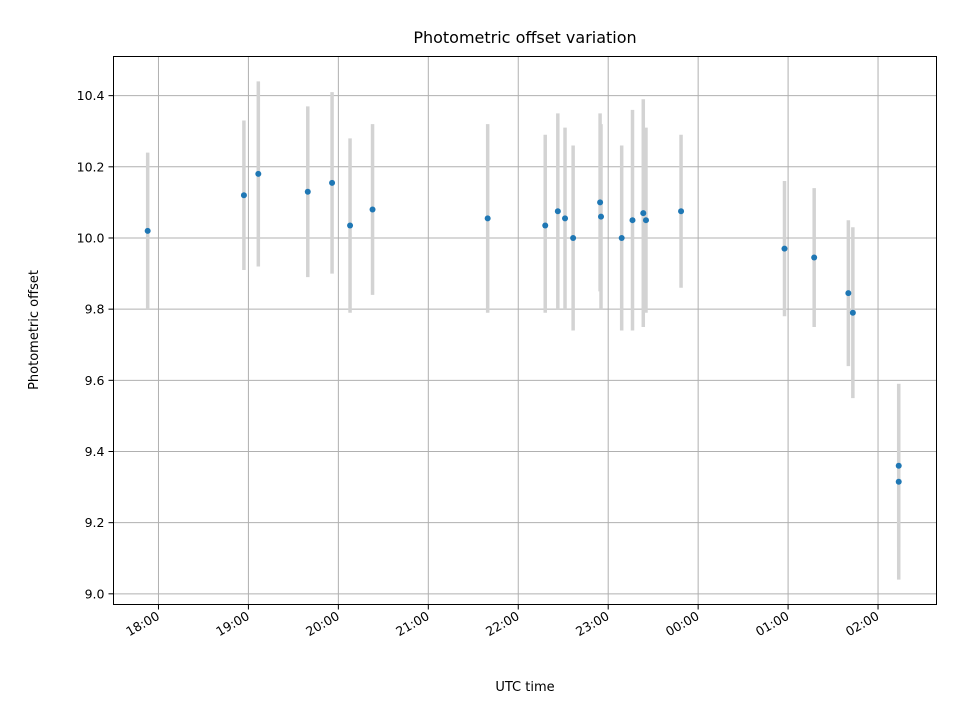 The height and width of the screenshot is (720, 960). I want to click on y-tick-label: 9.6, so click(95, 380).